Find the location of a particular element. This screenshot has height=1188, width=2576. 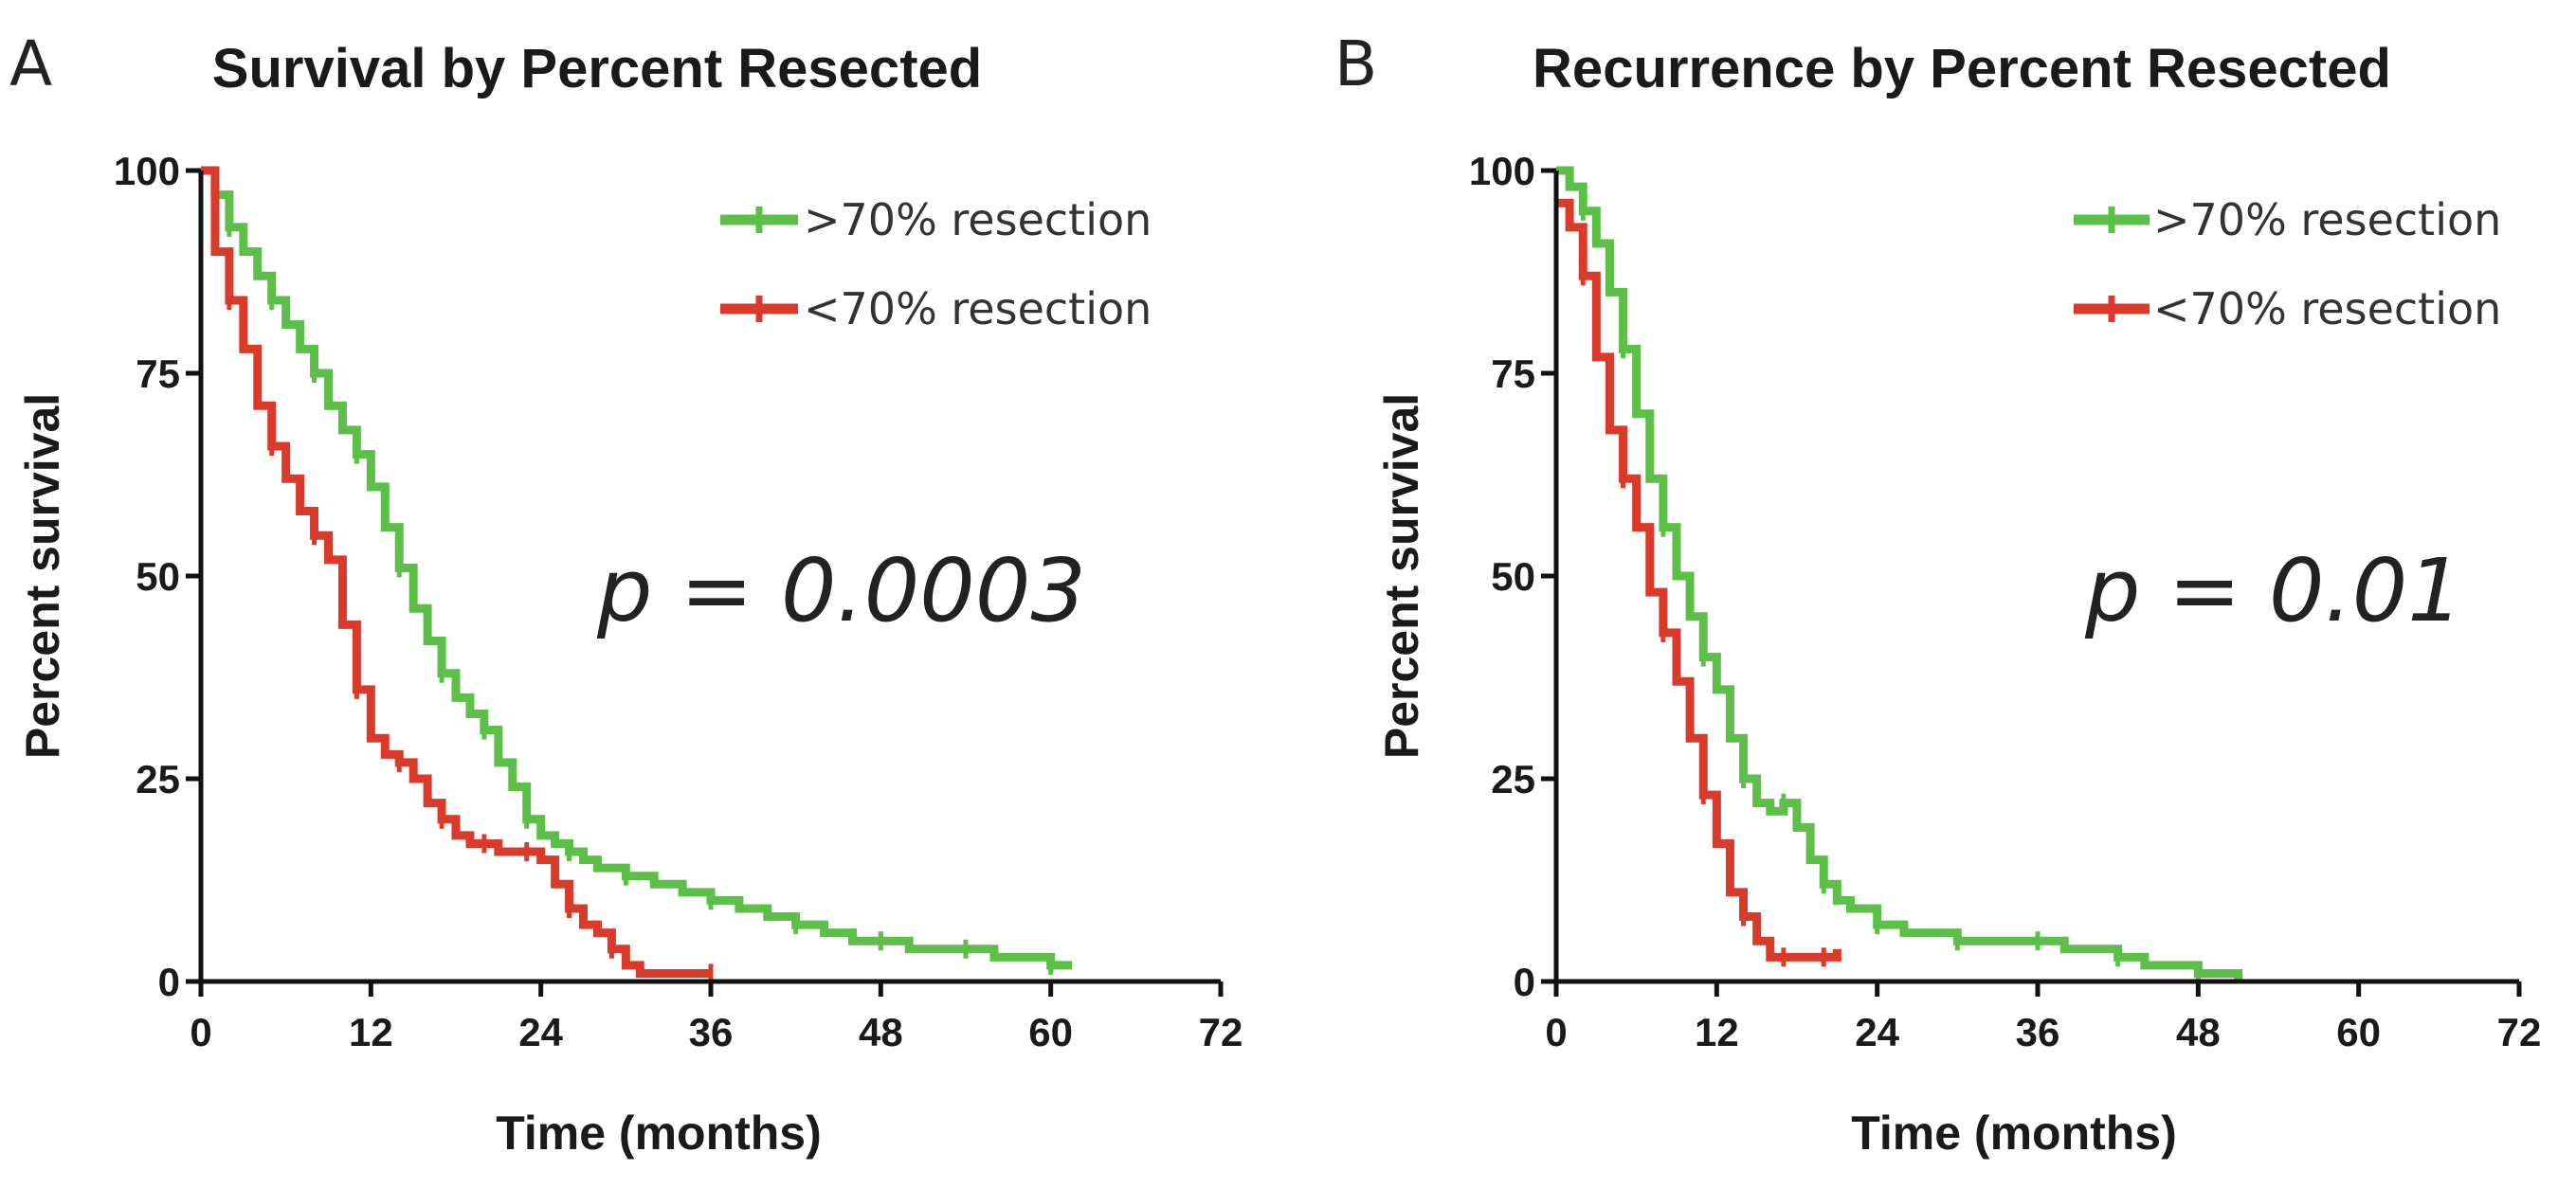

panel-a-xtick-label: 72 is located at coordinates (1221, 1032).